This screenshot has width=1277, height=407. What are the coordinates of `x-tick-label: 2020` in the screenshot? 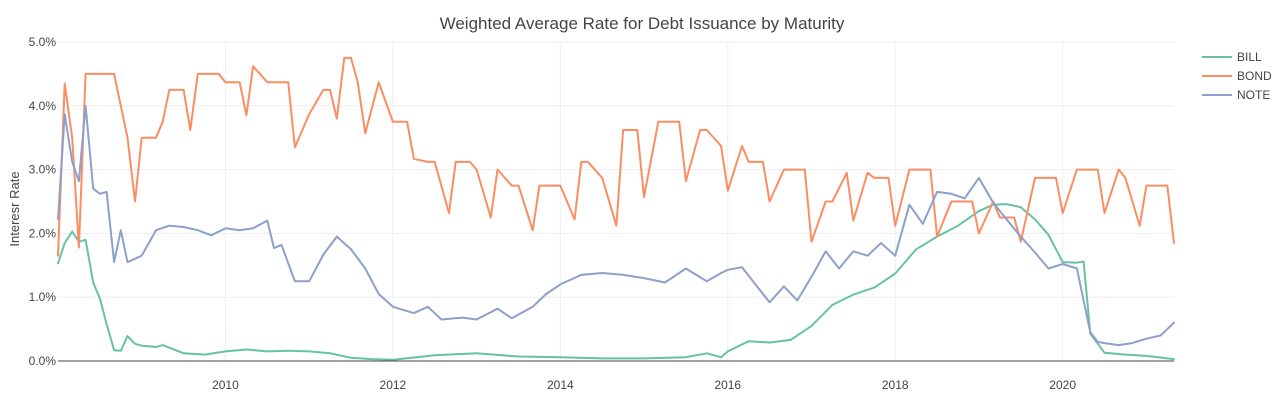 It's located at (1062, 385).